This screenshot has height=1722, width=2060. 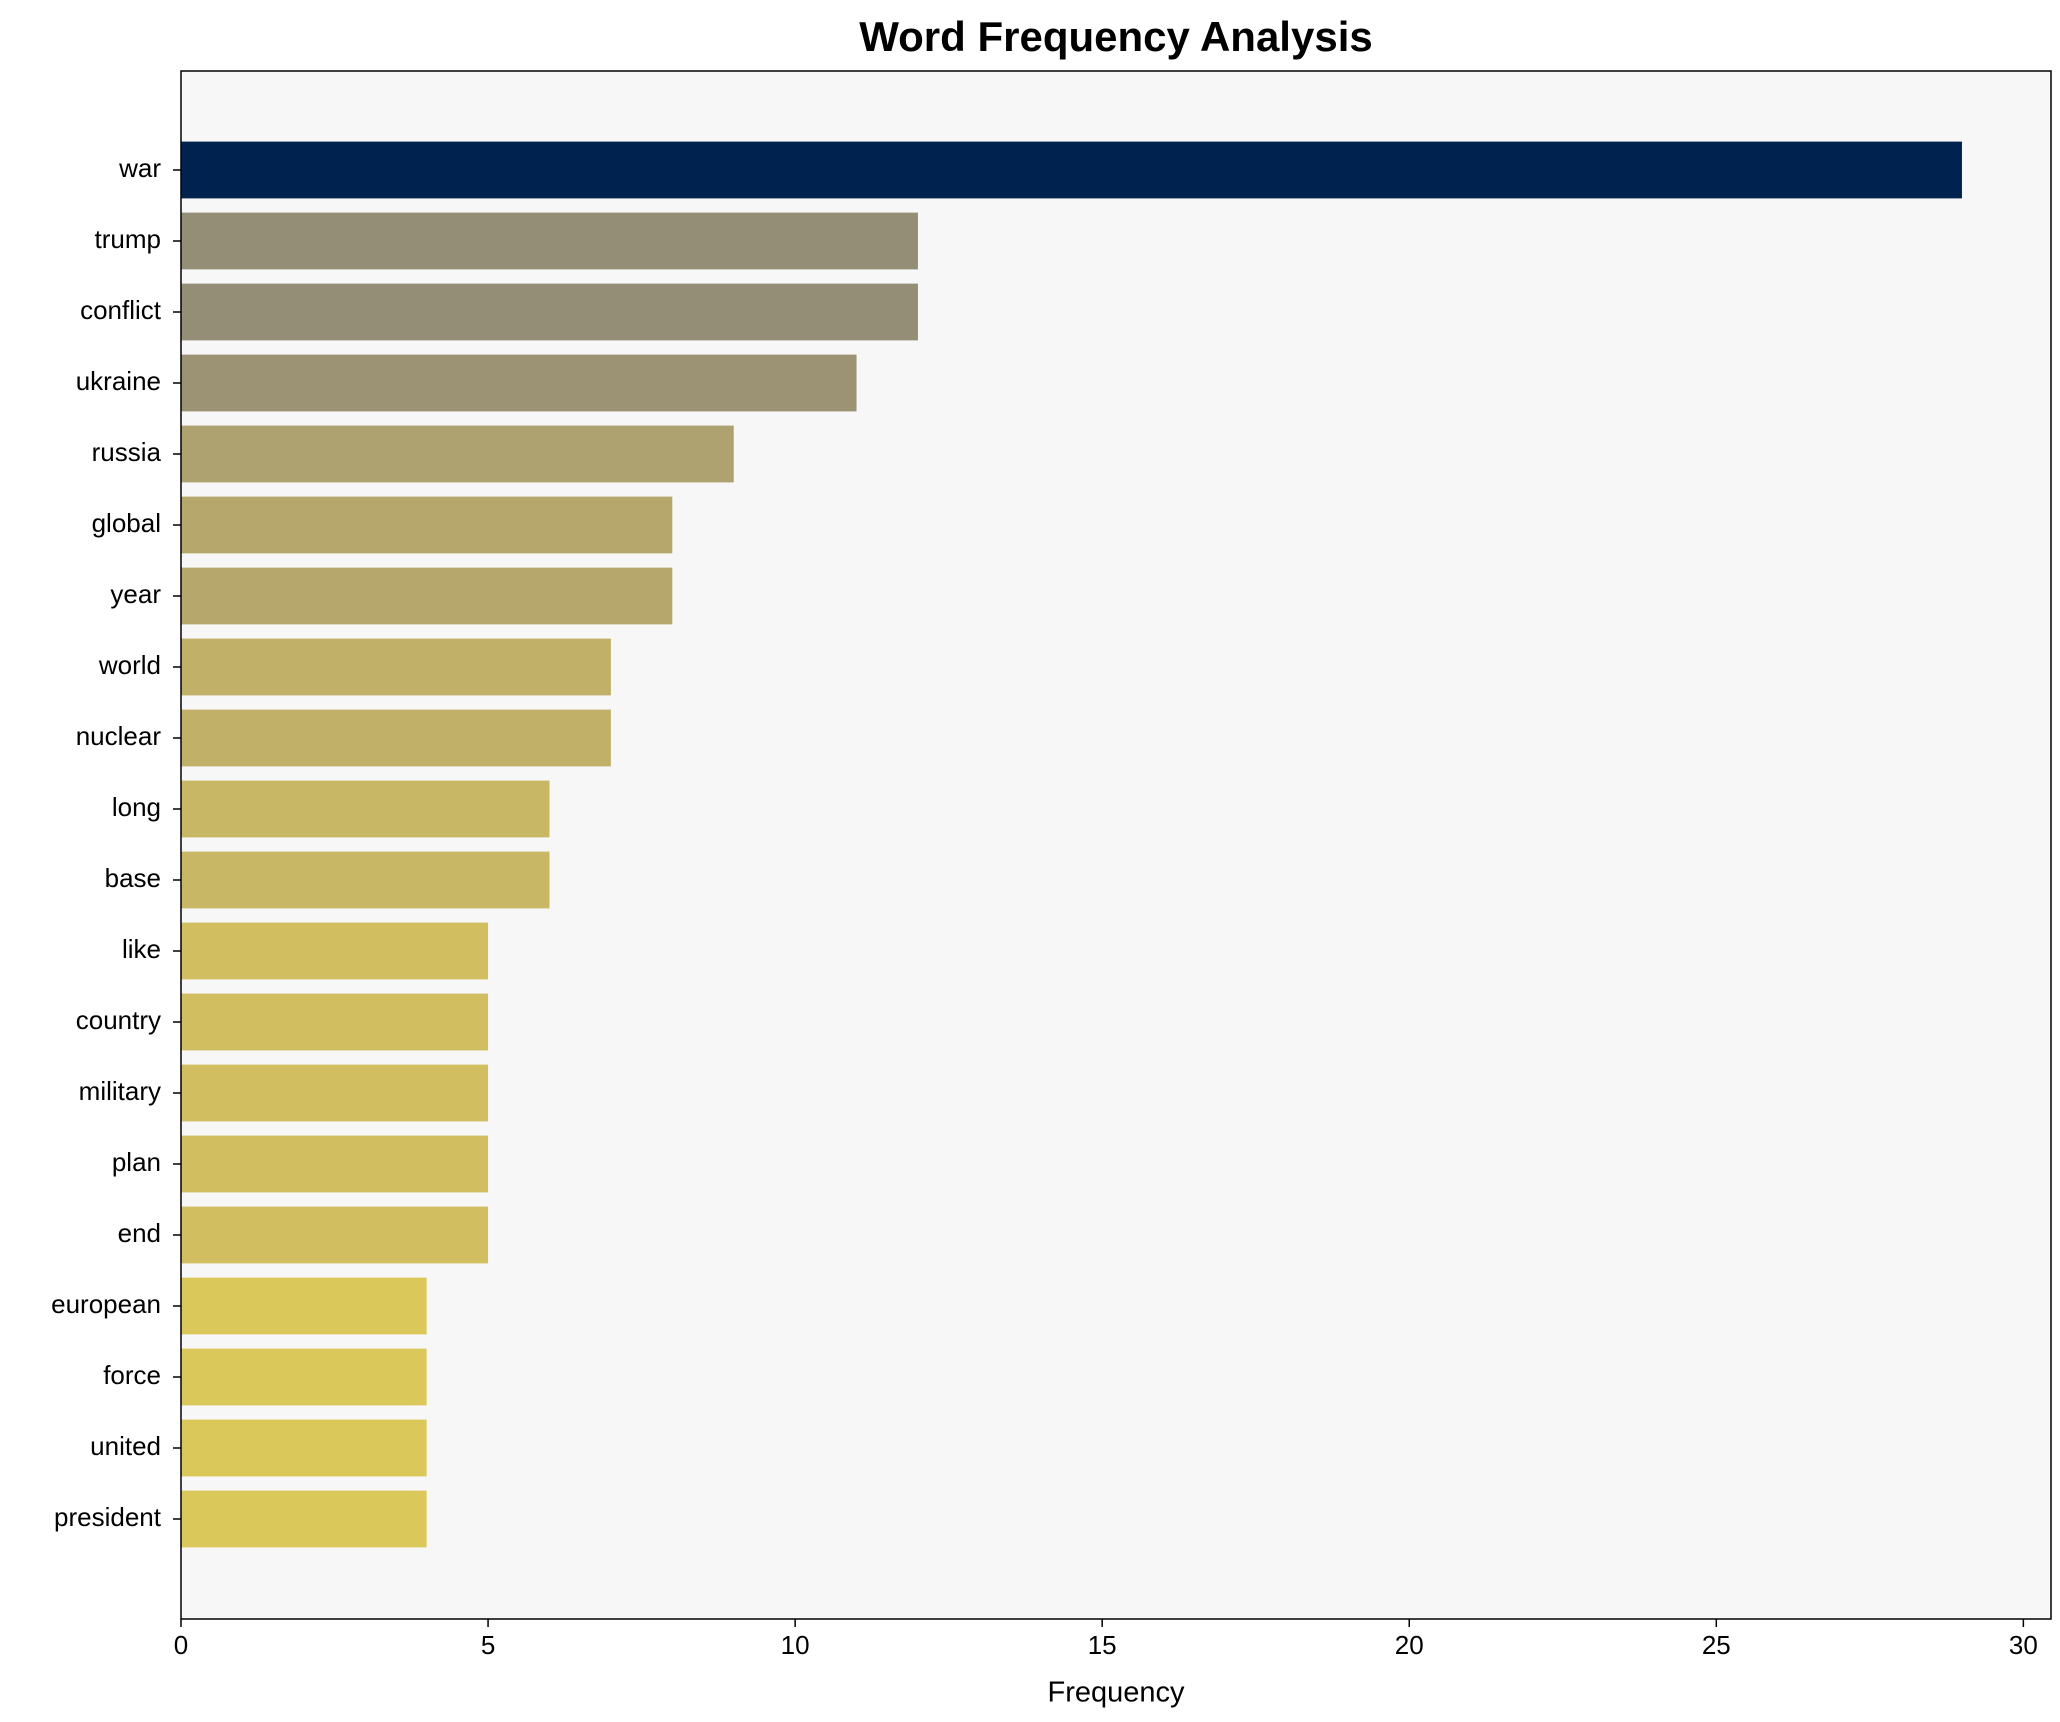 I want to click on y-tick-label: european, so click(x=106, y=1304).